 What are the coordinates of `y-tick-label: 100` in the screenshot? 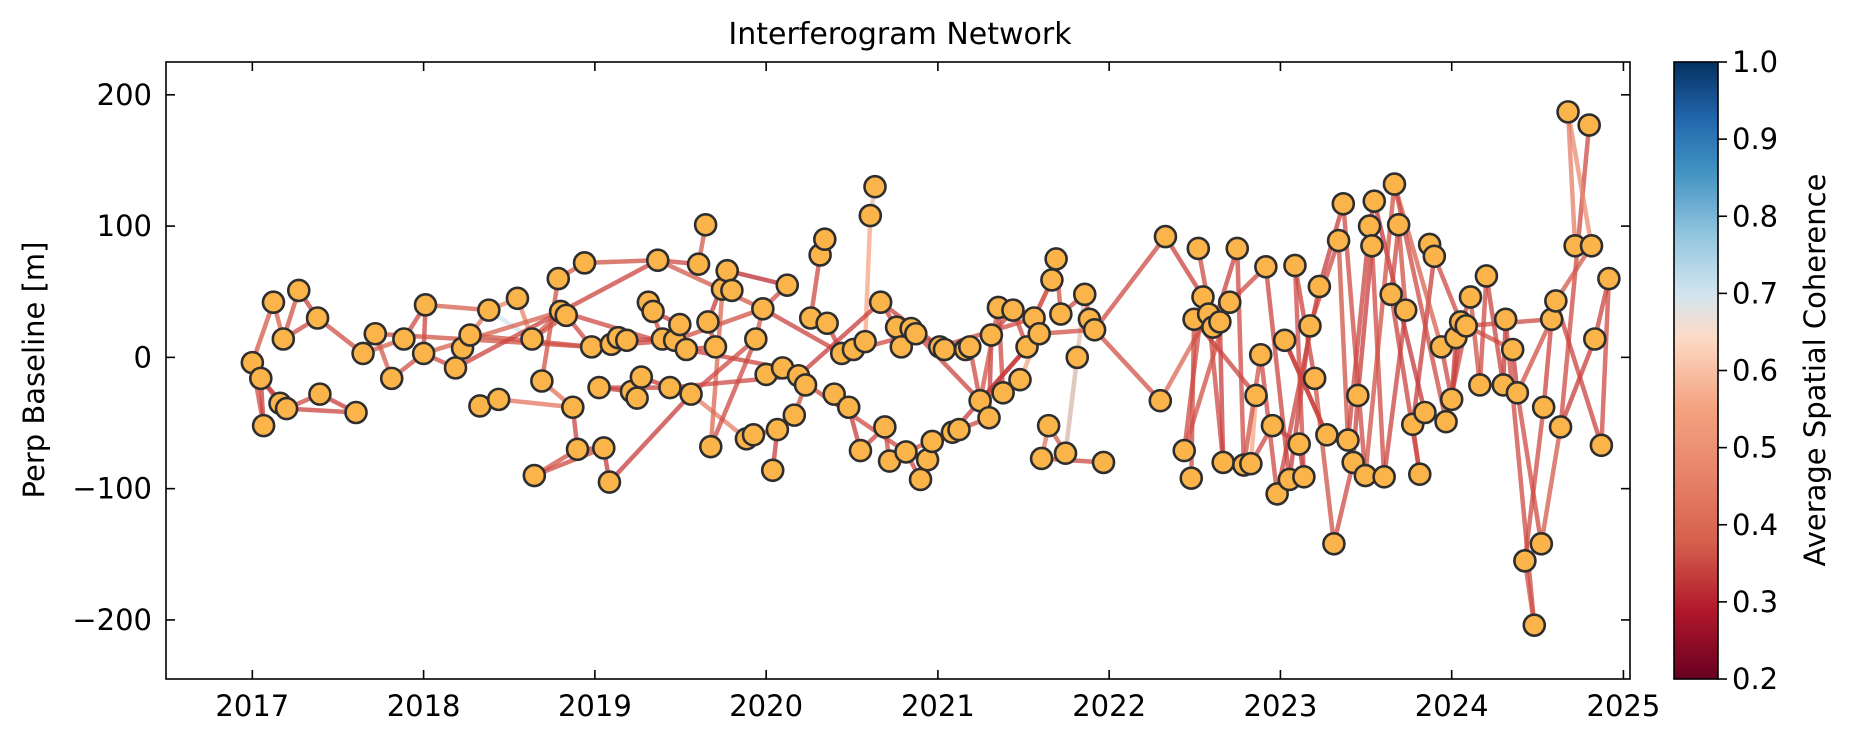 It's located at (124, 226).